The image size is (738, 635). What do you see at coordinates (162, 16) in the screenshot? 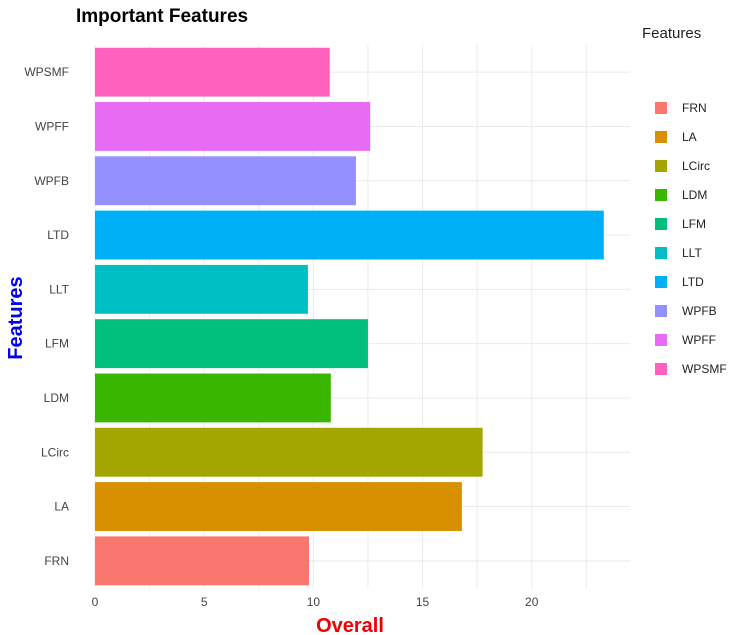
I see `chart-title: Important Features` at bounding box center [162, 16].